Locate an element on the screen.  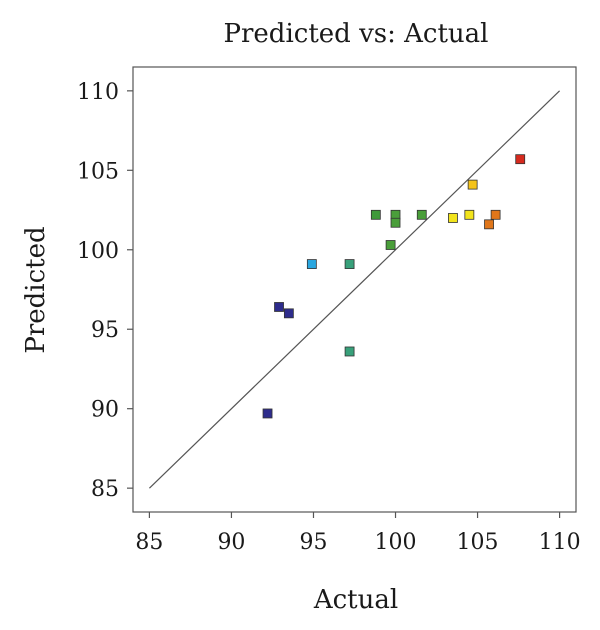
y-tick-label: 110 is located at coordinates (98, 92).